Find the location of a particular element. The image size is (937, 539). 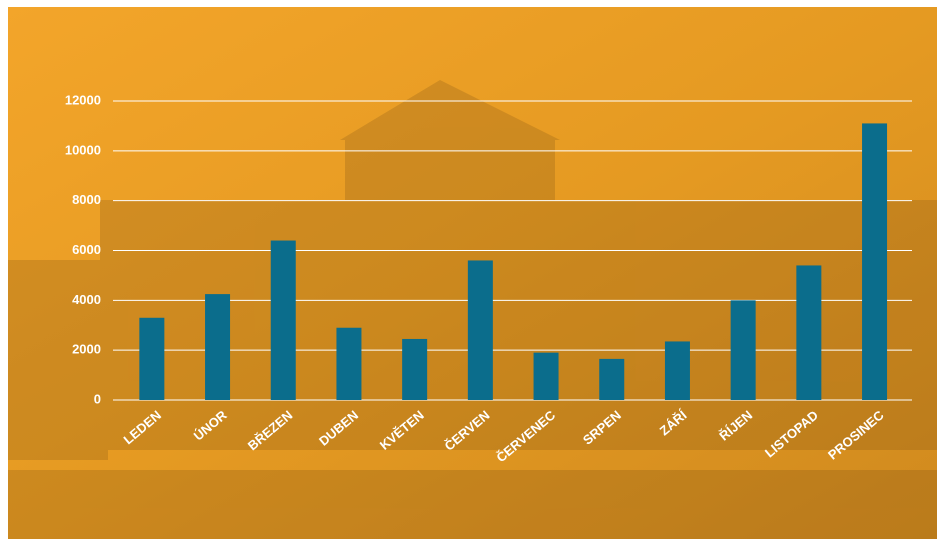

y-tick-label: 6000 is located at coordinates (86, 249).